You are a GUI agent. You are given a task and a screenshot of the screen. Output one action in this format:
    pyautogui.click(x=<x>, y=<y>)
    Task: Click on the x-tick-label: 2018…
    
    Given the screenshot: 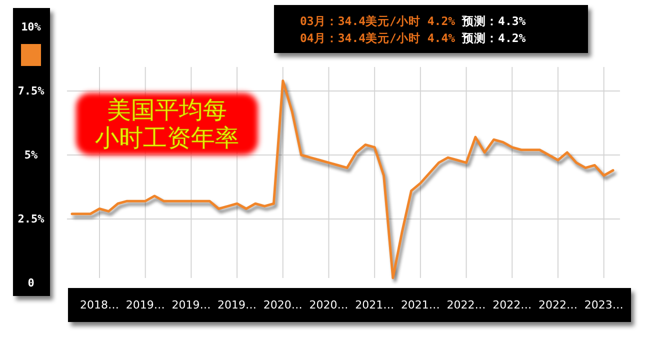 What is the action you would take?
    pyautogui.click(x=100, y=305)
    